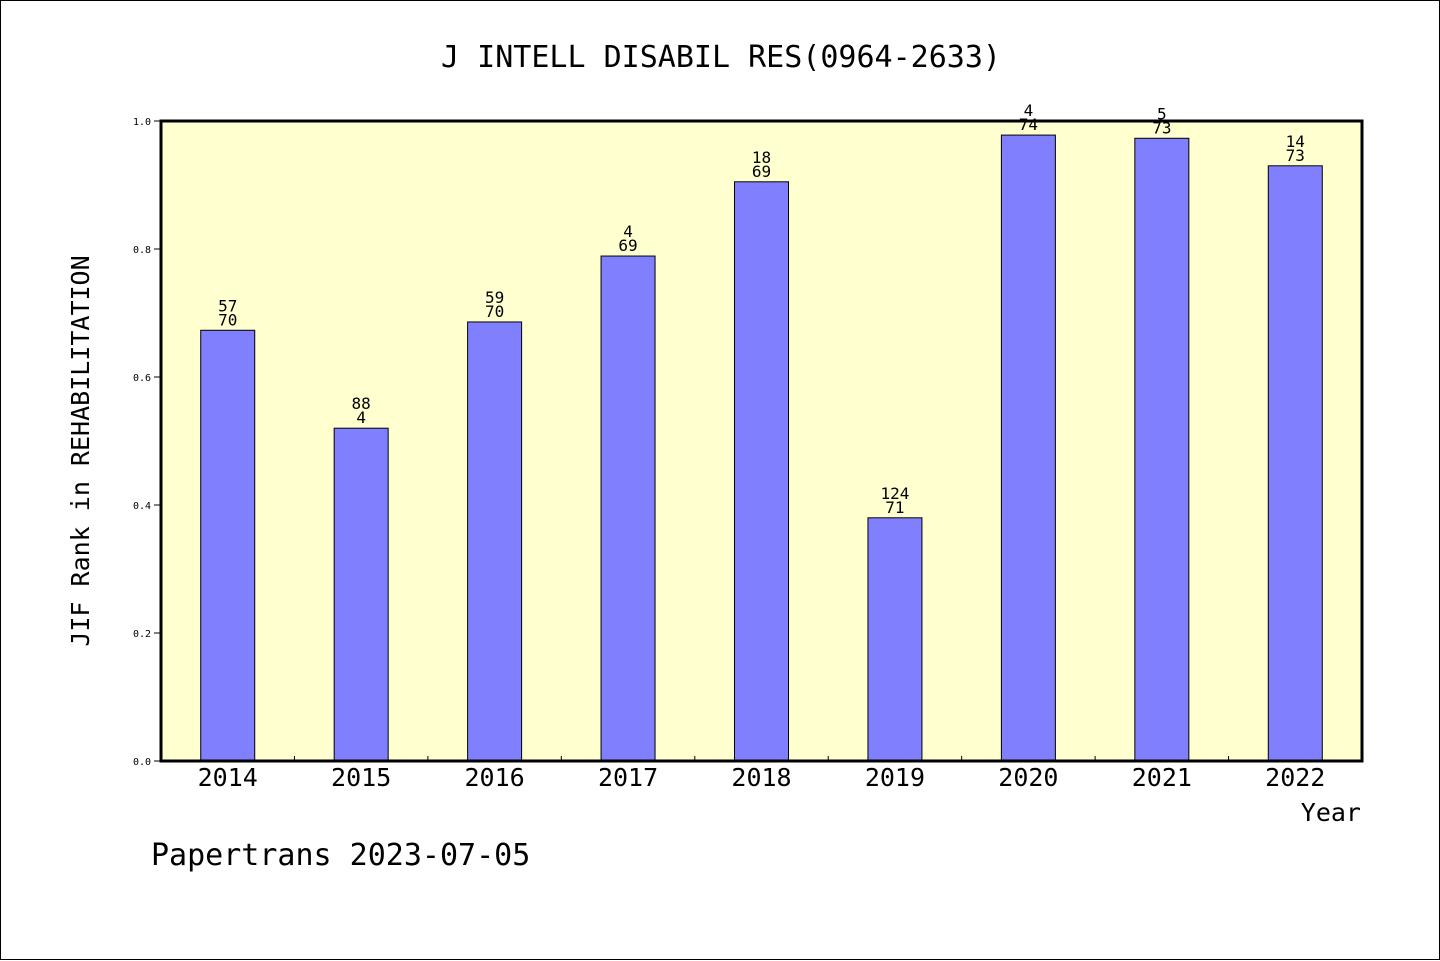  Describe the element at coordinates (761, 777) in the screenshot. I see `x-tick-label-2018: 2018` at that location.